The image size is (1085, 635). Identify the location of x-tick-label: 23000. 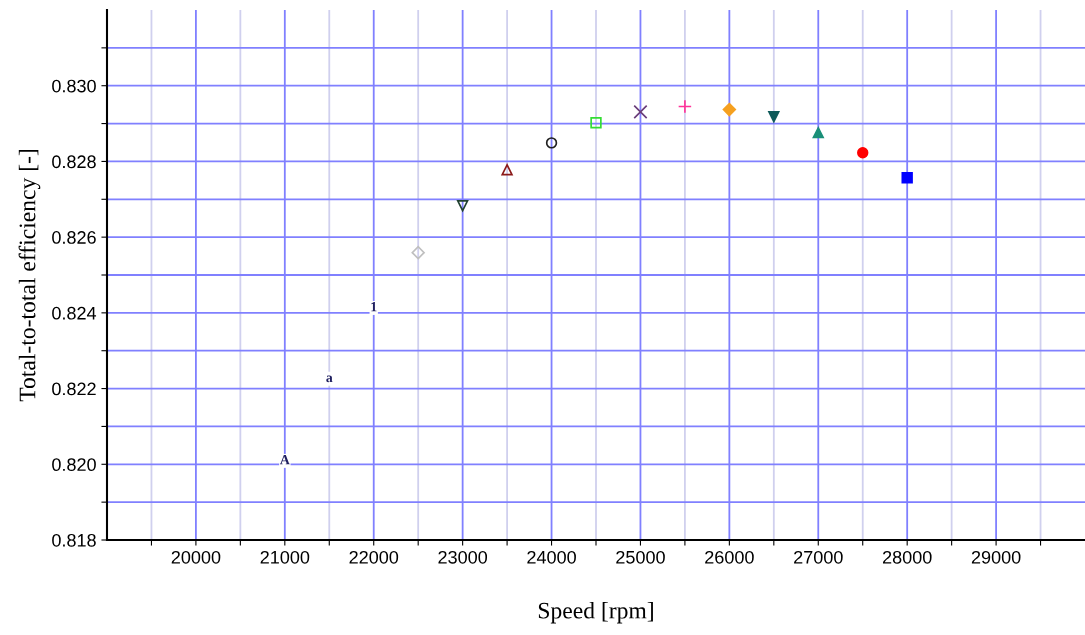
(463, 557).